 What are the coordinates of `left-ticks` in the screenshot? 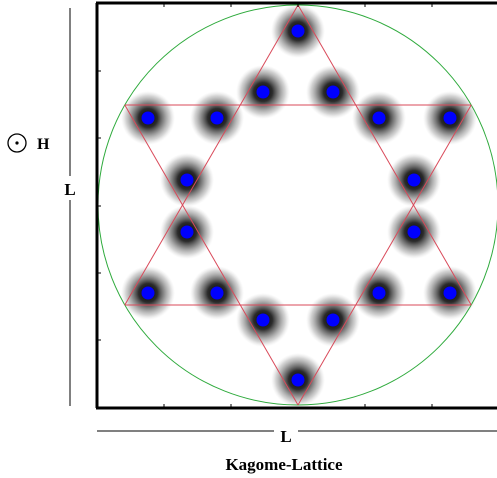 It's located at (99, 205).